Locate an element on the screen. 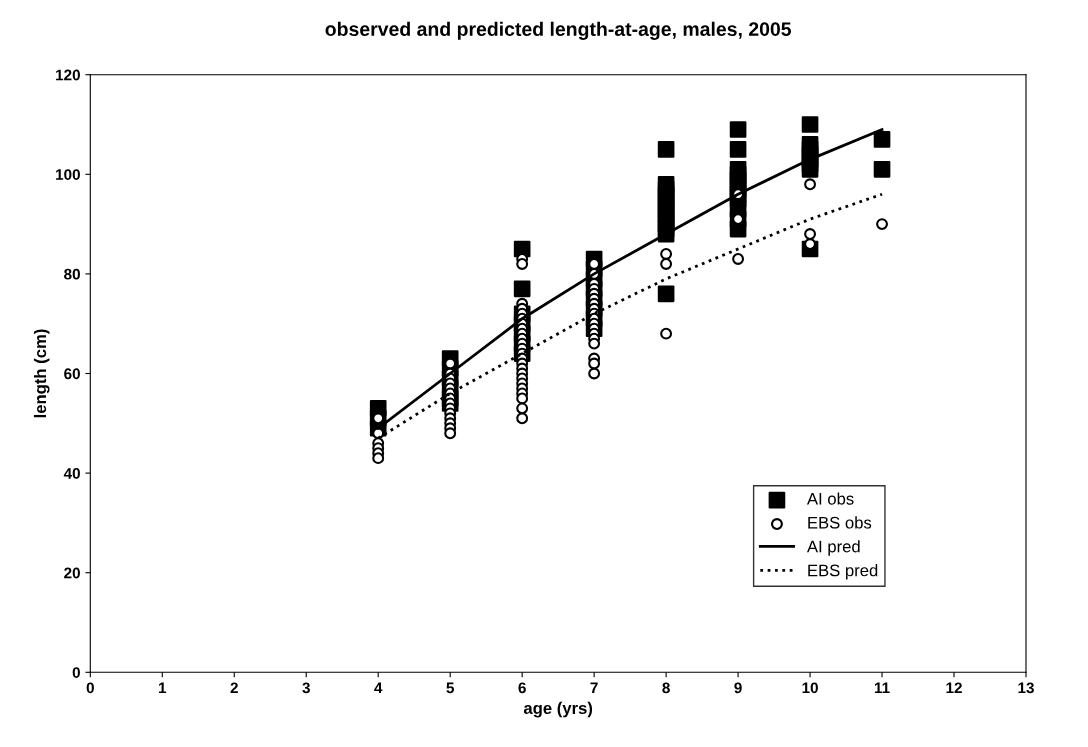  x-tick-label: 8 is located at coordinates (666, 688).